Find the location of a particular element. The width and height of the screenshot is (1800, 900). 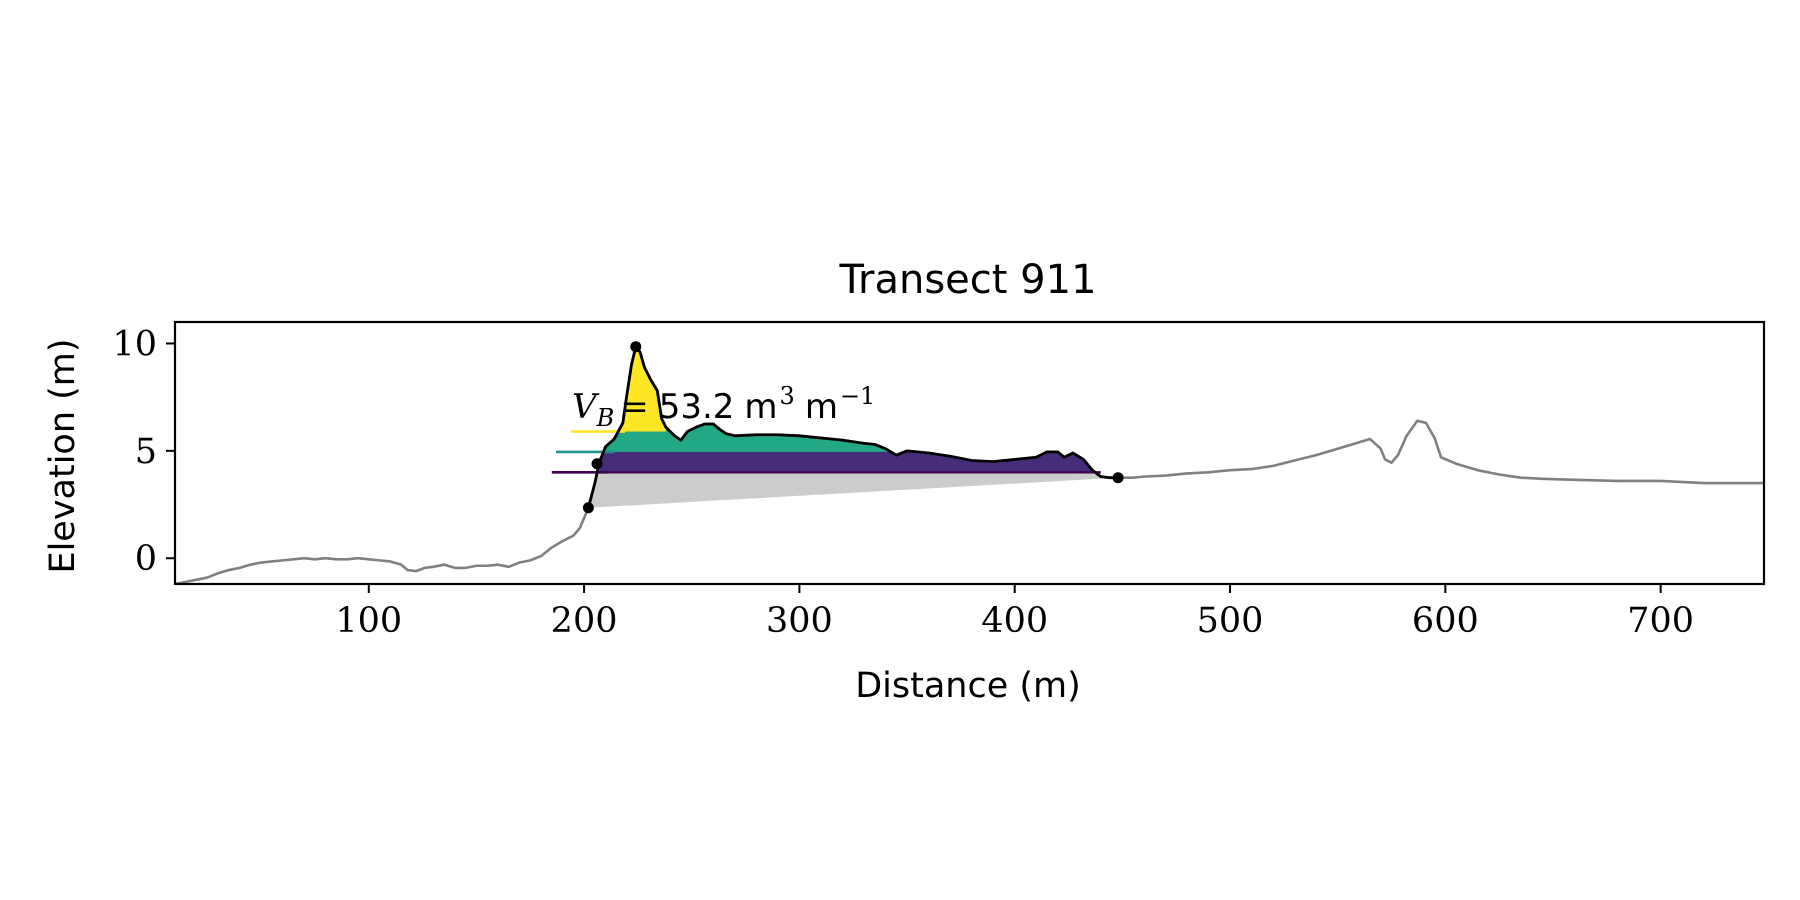

y-axis-label: Elevation (m) is located at coordinates (63, 455).